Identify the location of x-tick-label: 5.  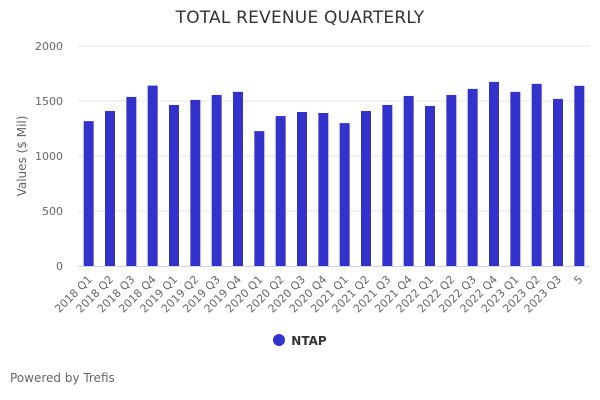
(578, 280).